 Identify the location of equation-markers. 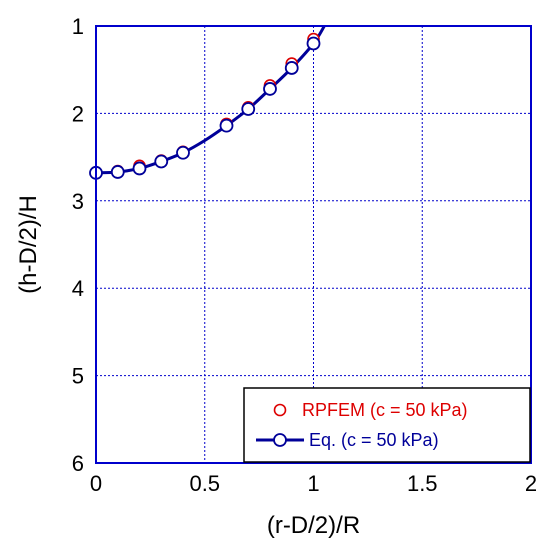
(205, 108).